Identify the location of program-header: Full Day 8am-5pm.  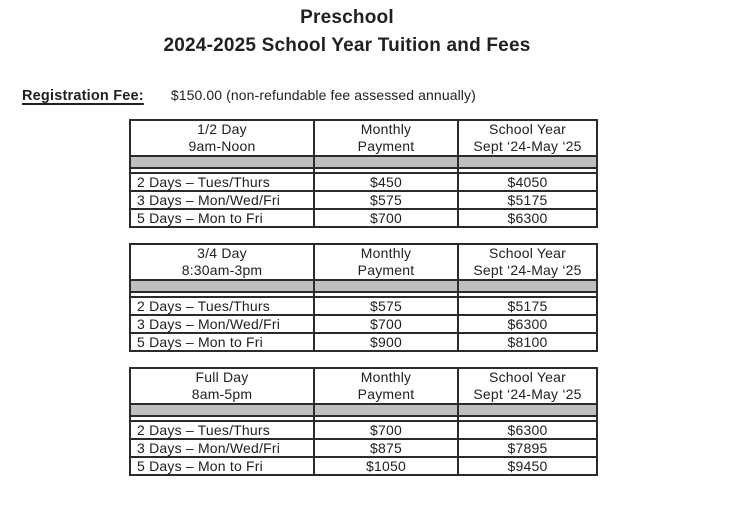
(222, 386).